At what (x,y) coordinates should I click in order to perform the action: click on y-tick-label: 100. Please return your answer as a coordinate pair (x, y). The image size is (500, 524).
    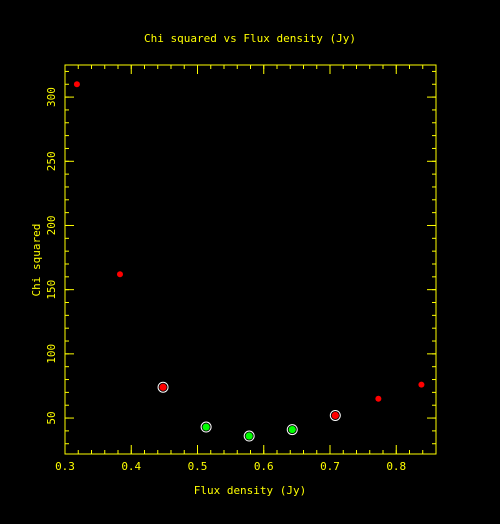
    Looking at the image, I should click on (51, 354).